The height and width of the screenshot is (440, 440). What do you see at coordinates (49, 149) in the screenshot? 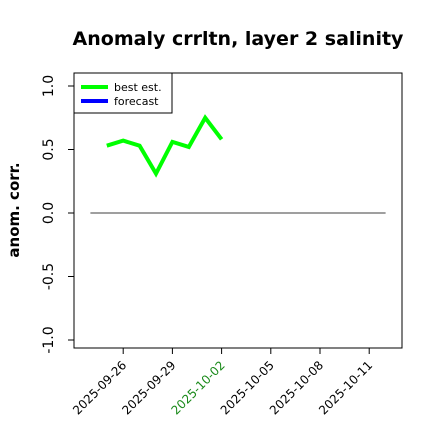
I see `y-tick-label: 0.5` at bounding box center [49, 149].